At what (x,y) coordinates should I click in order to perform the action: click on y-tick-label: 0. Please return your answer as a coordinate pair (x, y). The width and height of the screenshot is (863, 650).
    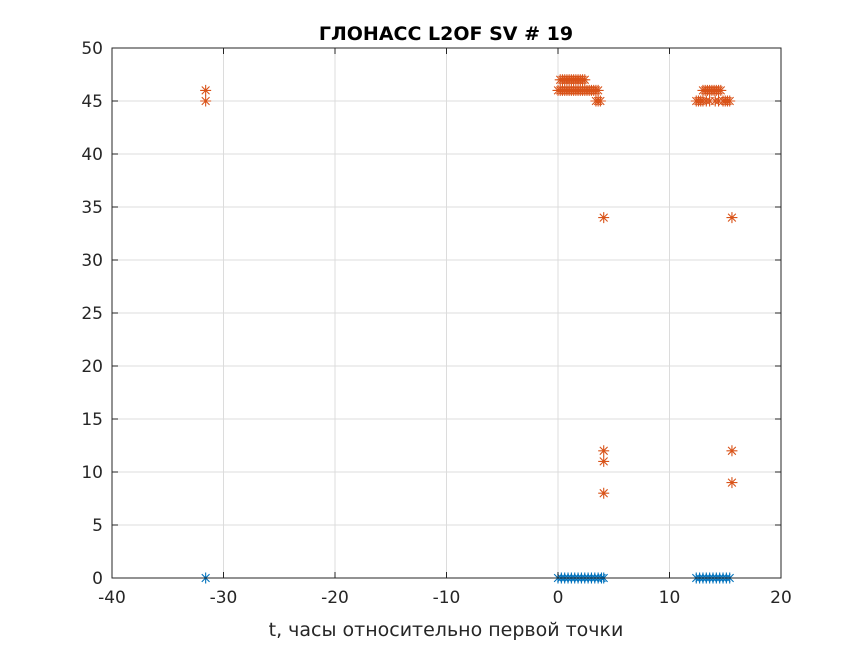
    Looking at the image, I should click on (97, 579).